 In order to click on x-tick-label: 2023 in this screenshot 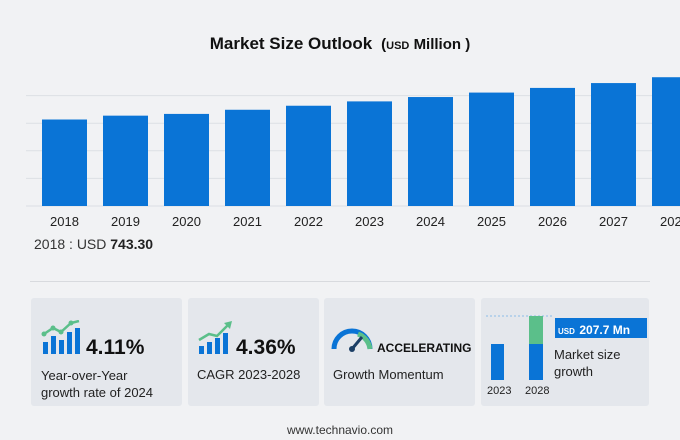, I will do `click(369, 221)`.